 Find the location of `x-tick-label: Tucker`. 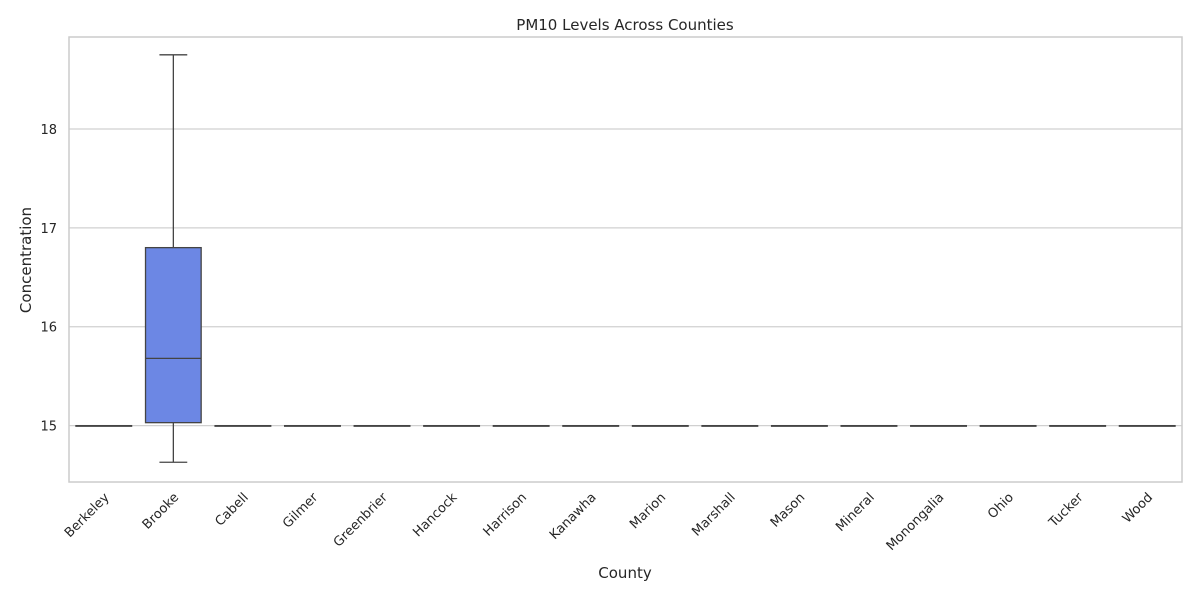

x-tick-label: Tucker is located at coordinates (1066, 510).